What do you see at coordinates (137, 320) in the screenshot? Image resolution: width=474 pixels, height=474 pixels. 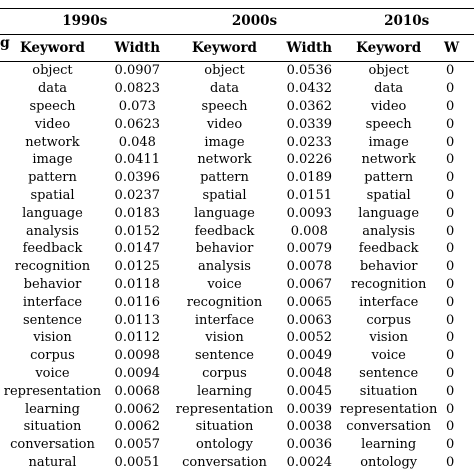 I see `width-cell: 0.0113` at bounding box center [137, 320].